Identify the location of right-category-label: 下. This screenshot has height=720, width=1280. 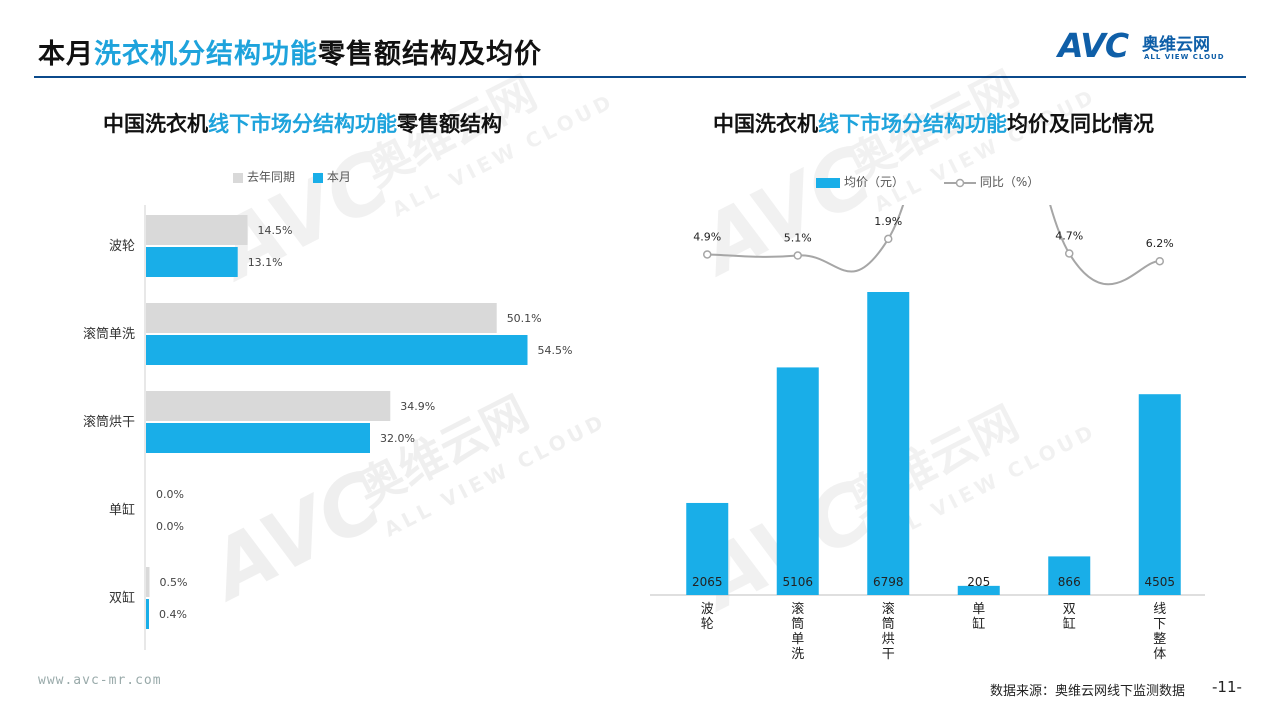
(1159, 624).